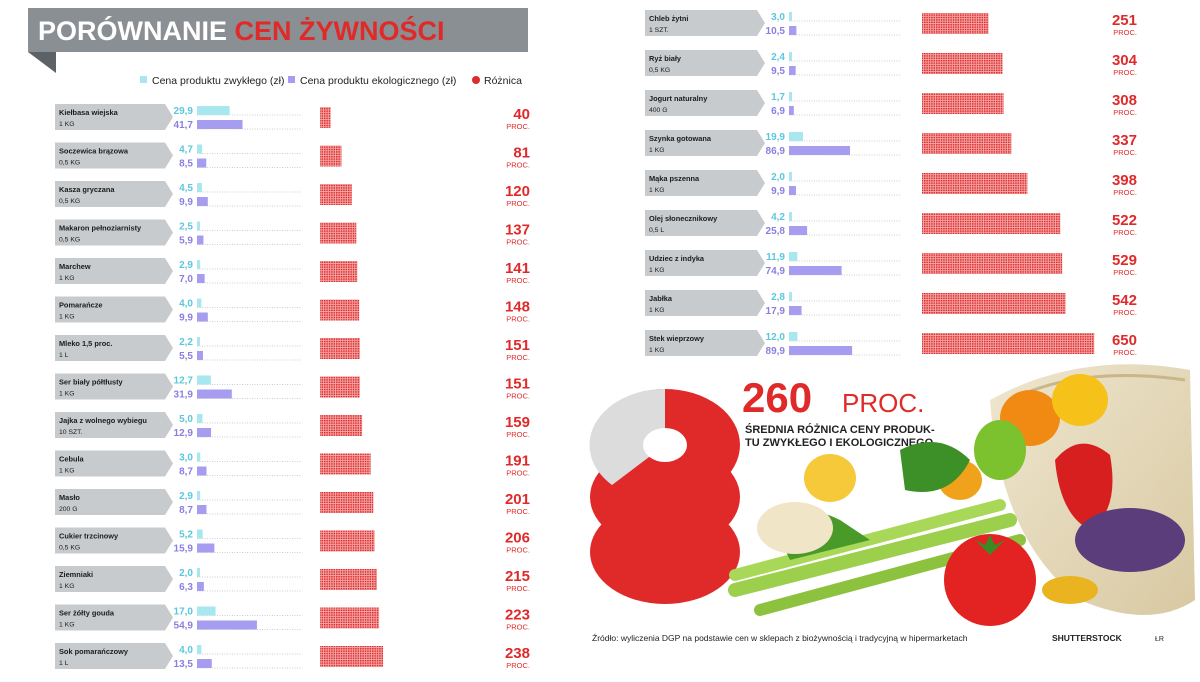 The height and width of the screenshot is (682, 1200). Describe the element at coordinates (1159, 639) in the screenshot. I see `author-signature: ŁR` at that location.